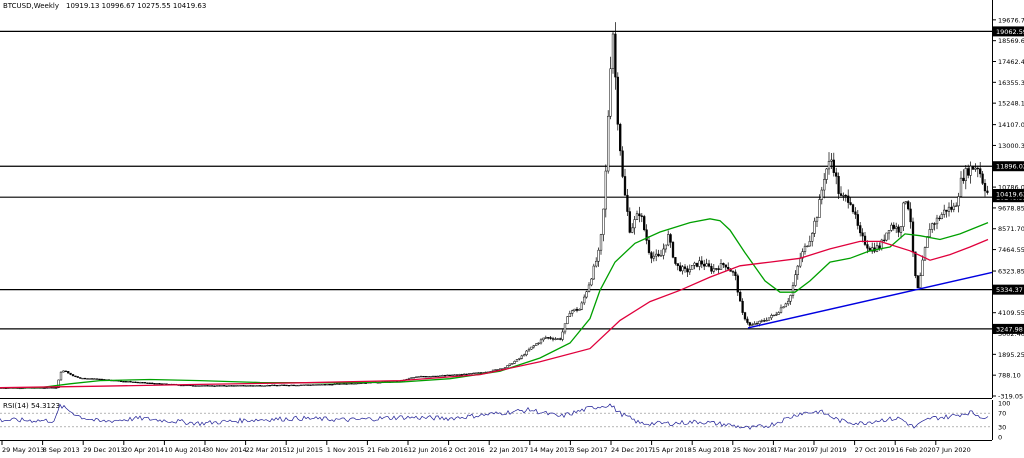 Image resolution: width=1024 pixels, height=458 pixels. I want to click on y-tick-label: 17462.45, so click(1011, 62).